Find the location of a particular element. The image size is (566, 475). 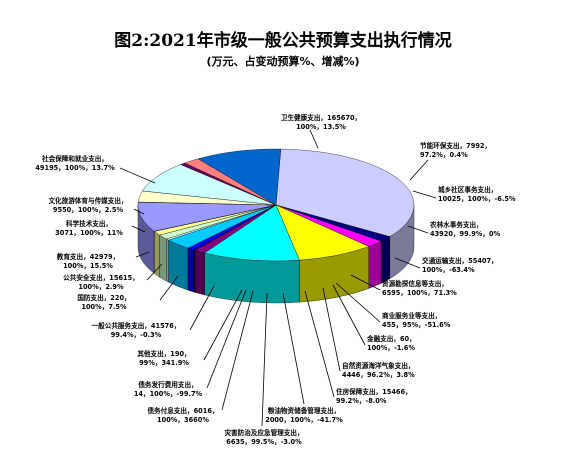

chart-subtitle: (万元、占变动预算%、增减%) is located at coordinates (282, 61).